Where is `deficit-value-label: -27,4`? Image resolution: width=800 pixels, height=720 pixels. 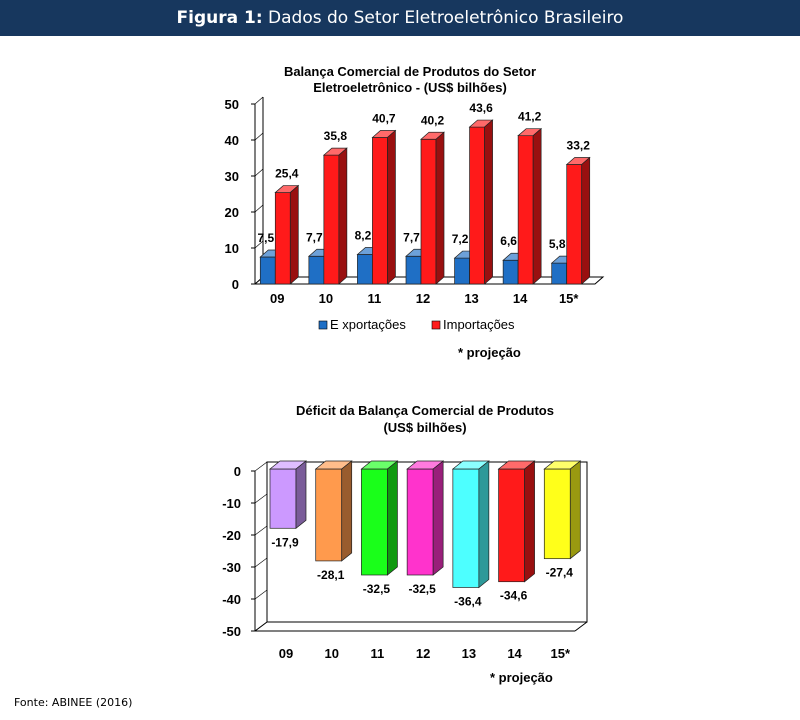 deficit-value-label: -27,4 is located at coordinates (560, 573).